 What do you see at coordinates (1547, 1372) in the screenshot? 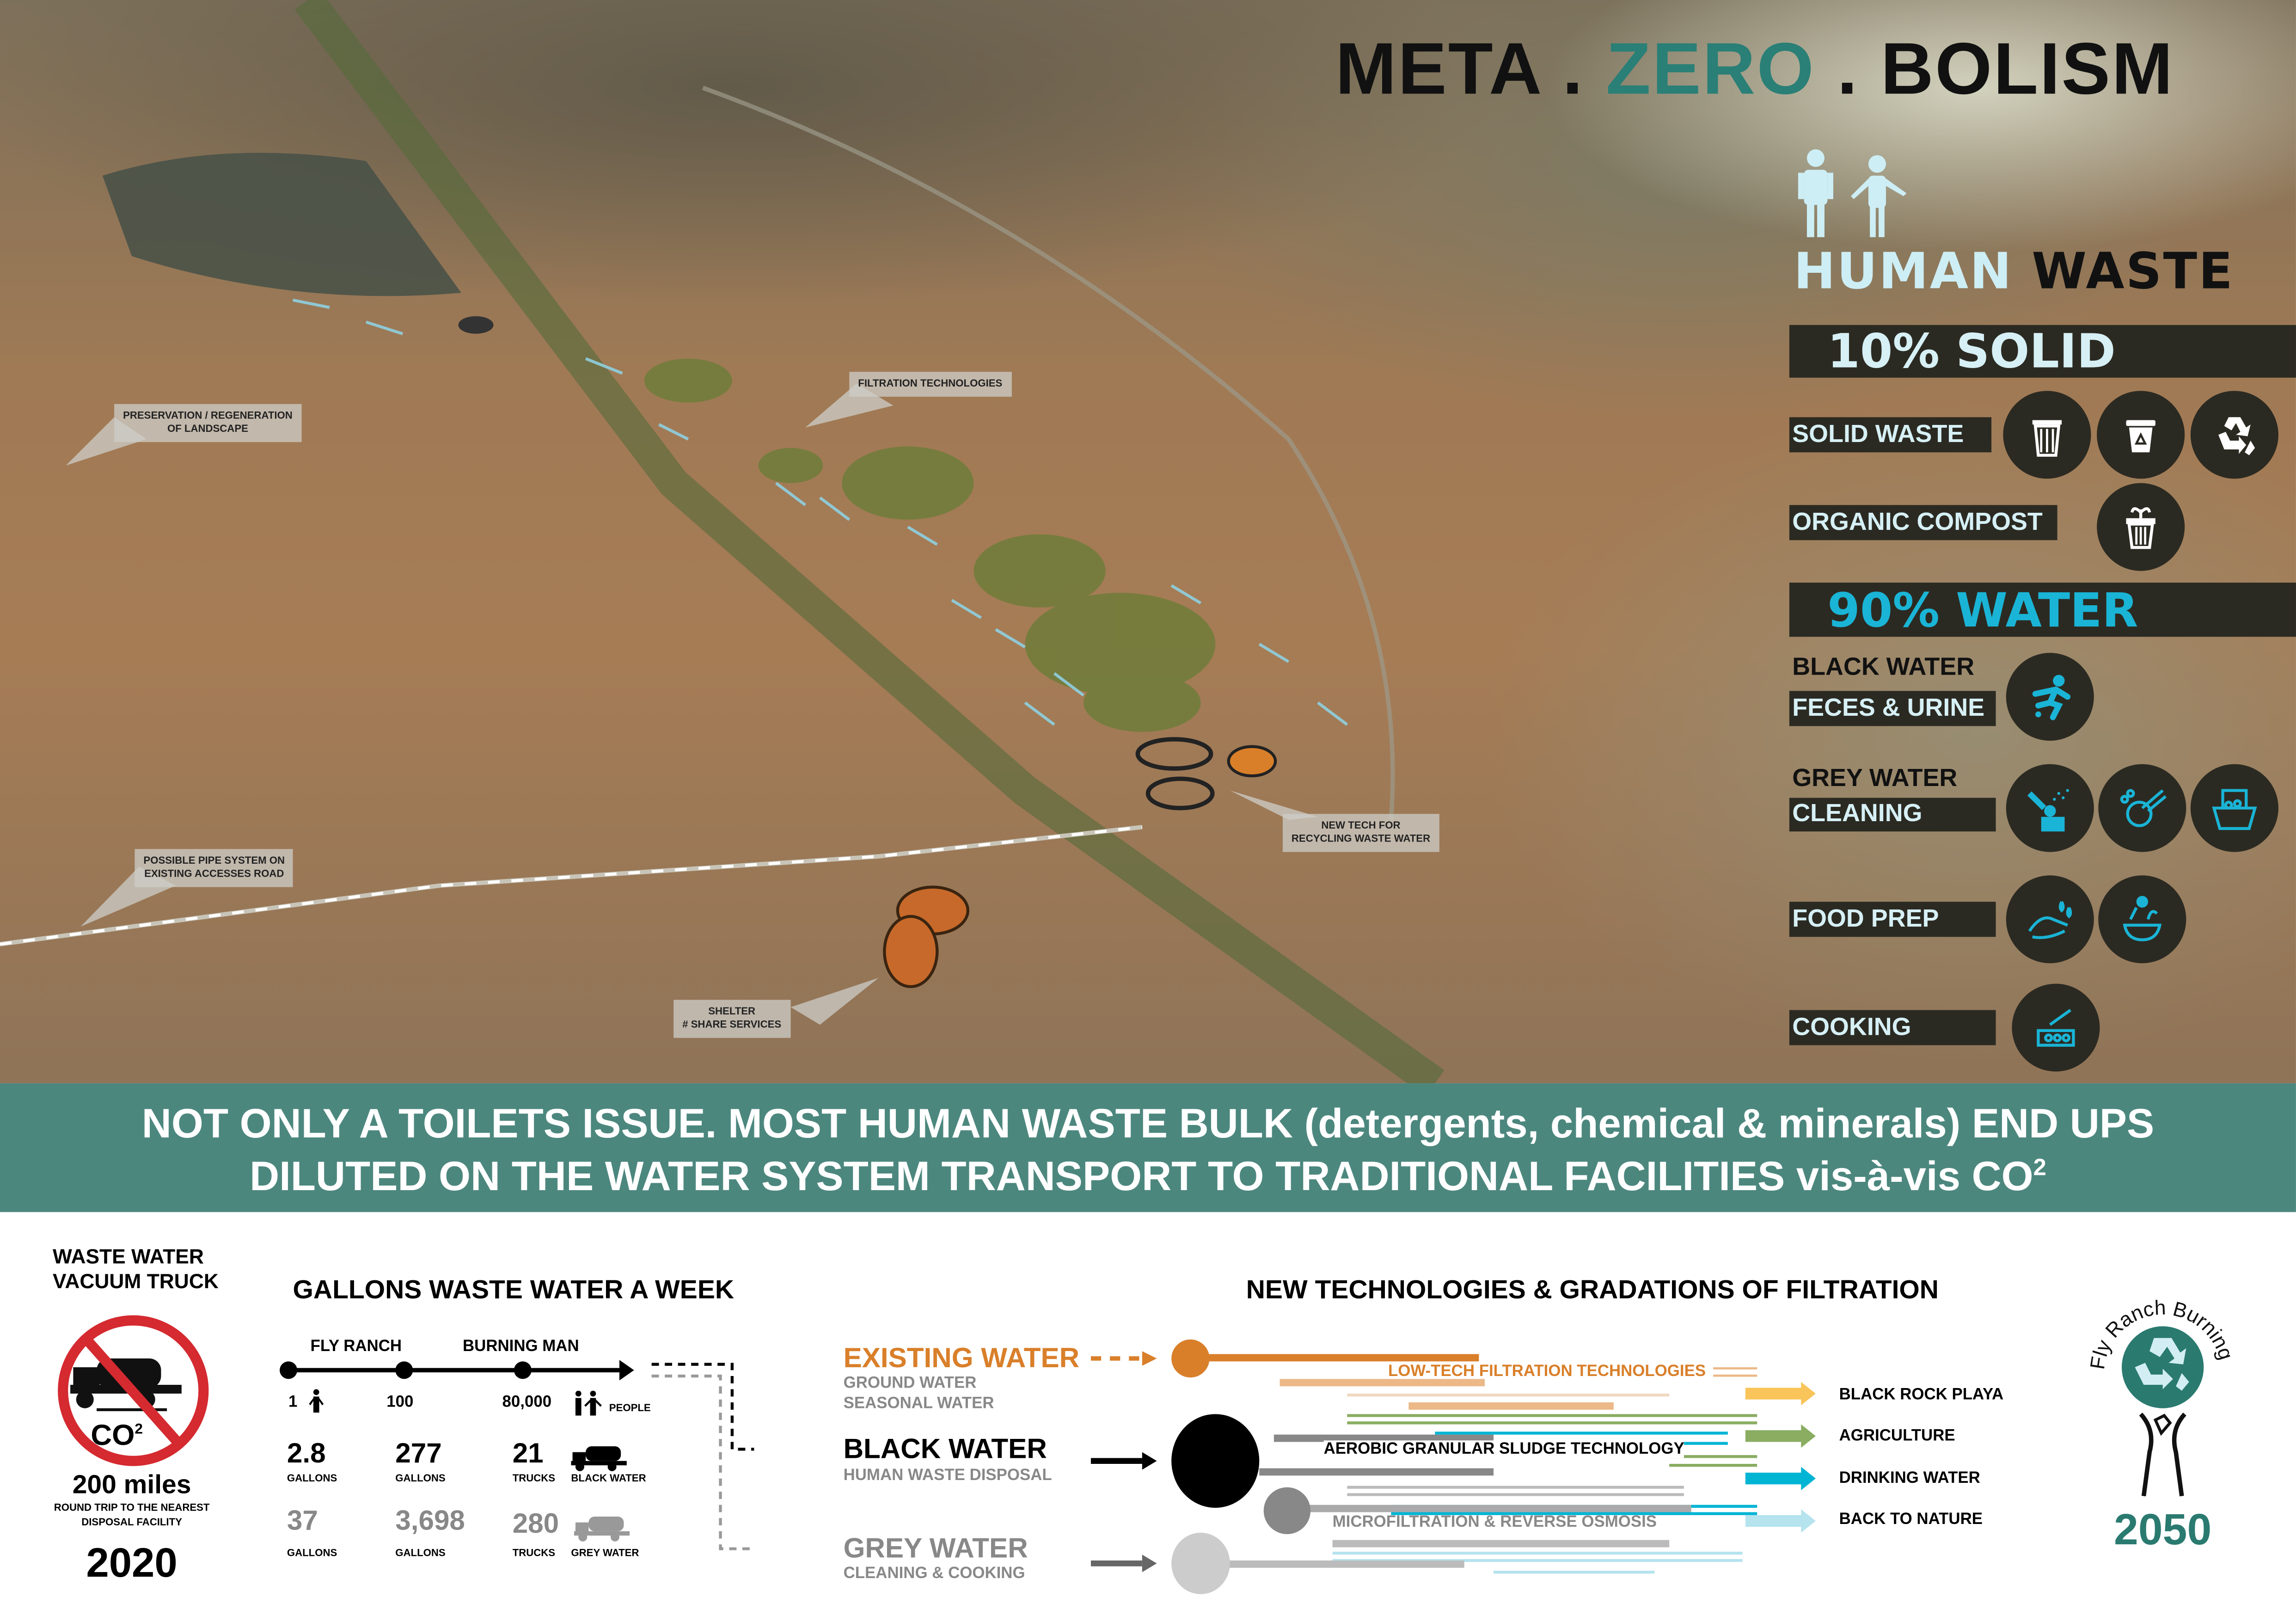
I see `low-tech-label: LOW-TECH FILTRATION TECHNOLOGIES` at bounding box center [1547, 1372].